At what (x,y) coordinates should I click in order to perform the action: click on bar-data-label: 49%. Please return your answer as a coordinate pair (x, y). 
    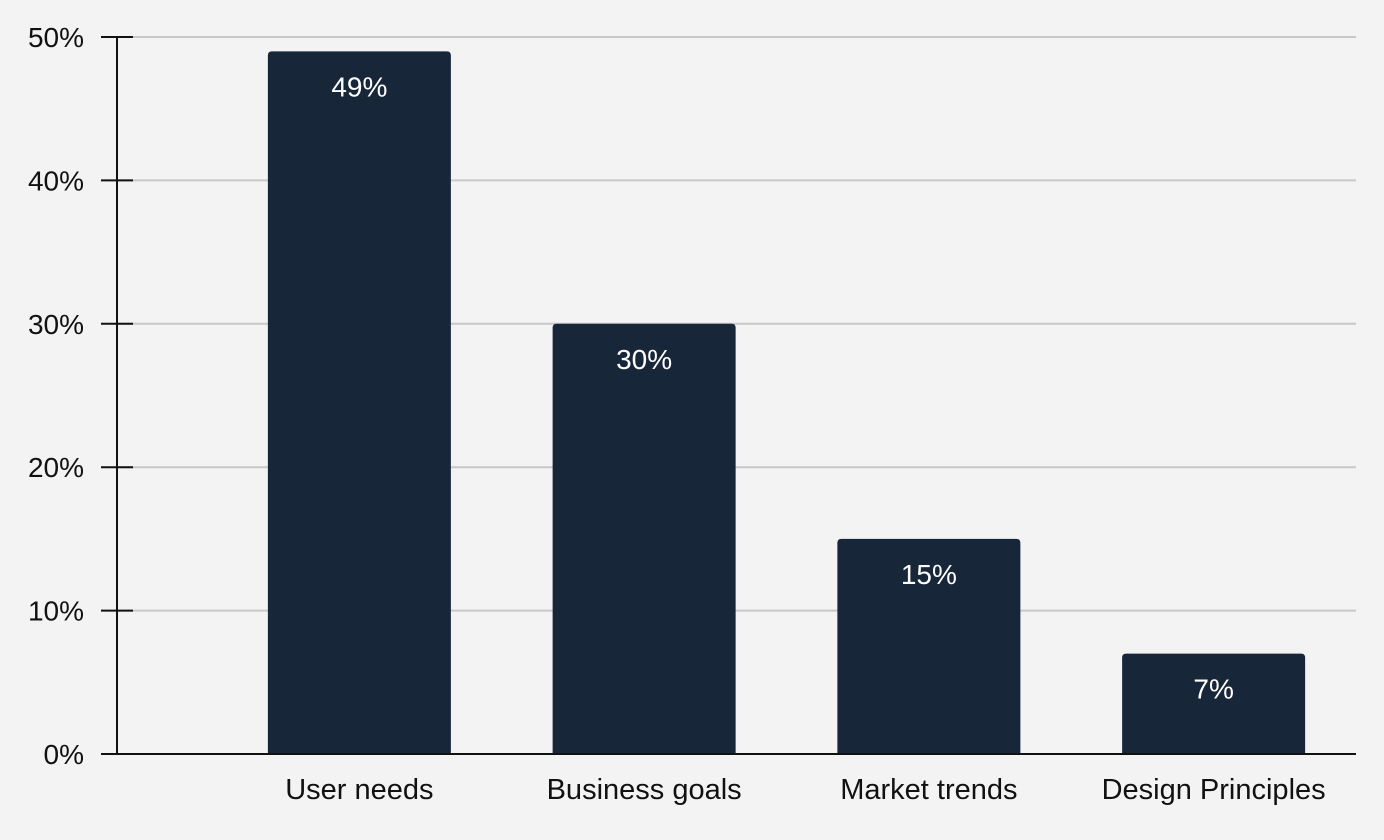
    Looking at the image, I should click on (359, 86).